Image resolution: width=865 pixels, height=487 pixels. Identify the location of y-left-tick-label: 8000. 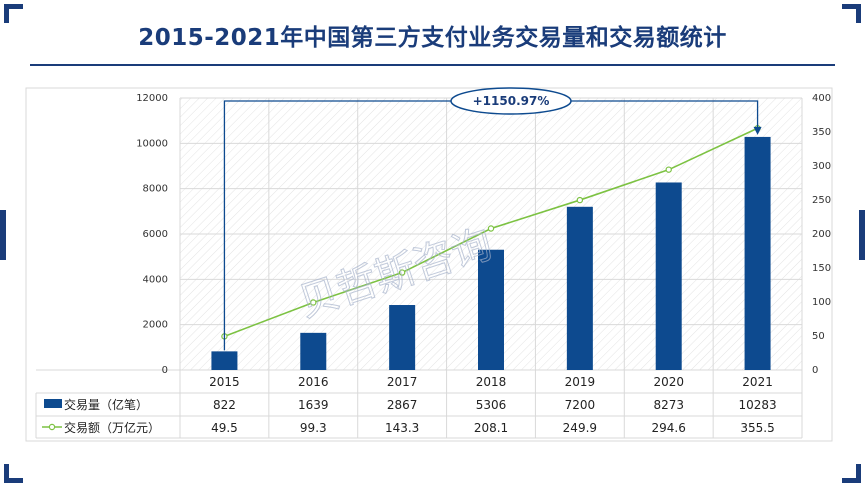
(155, 189).